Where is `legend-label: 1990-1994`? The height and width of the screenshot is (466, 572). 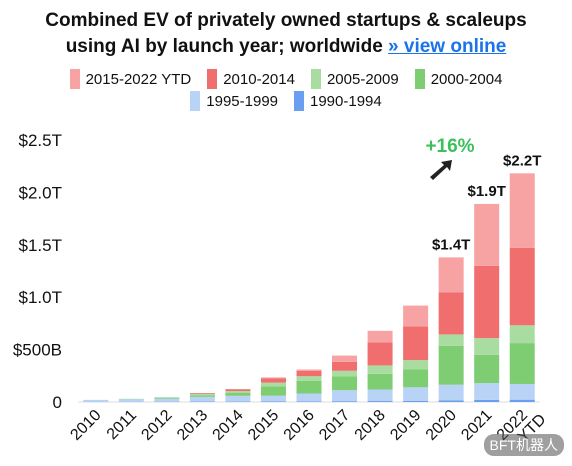
legend-label: 1990-1994 is located at coordinates (346, 101).